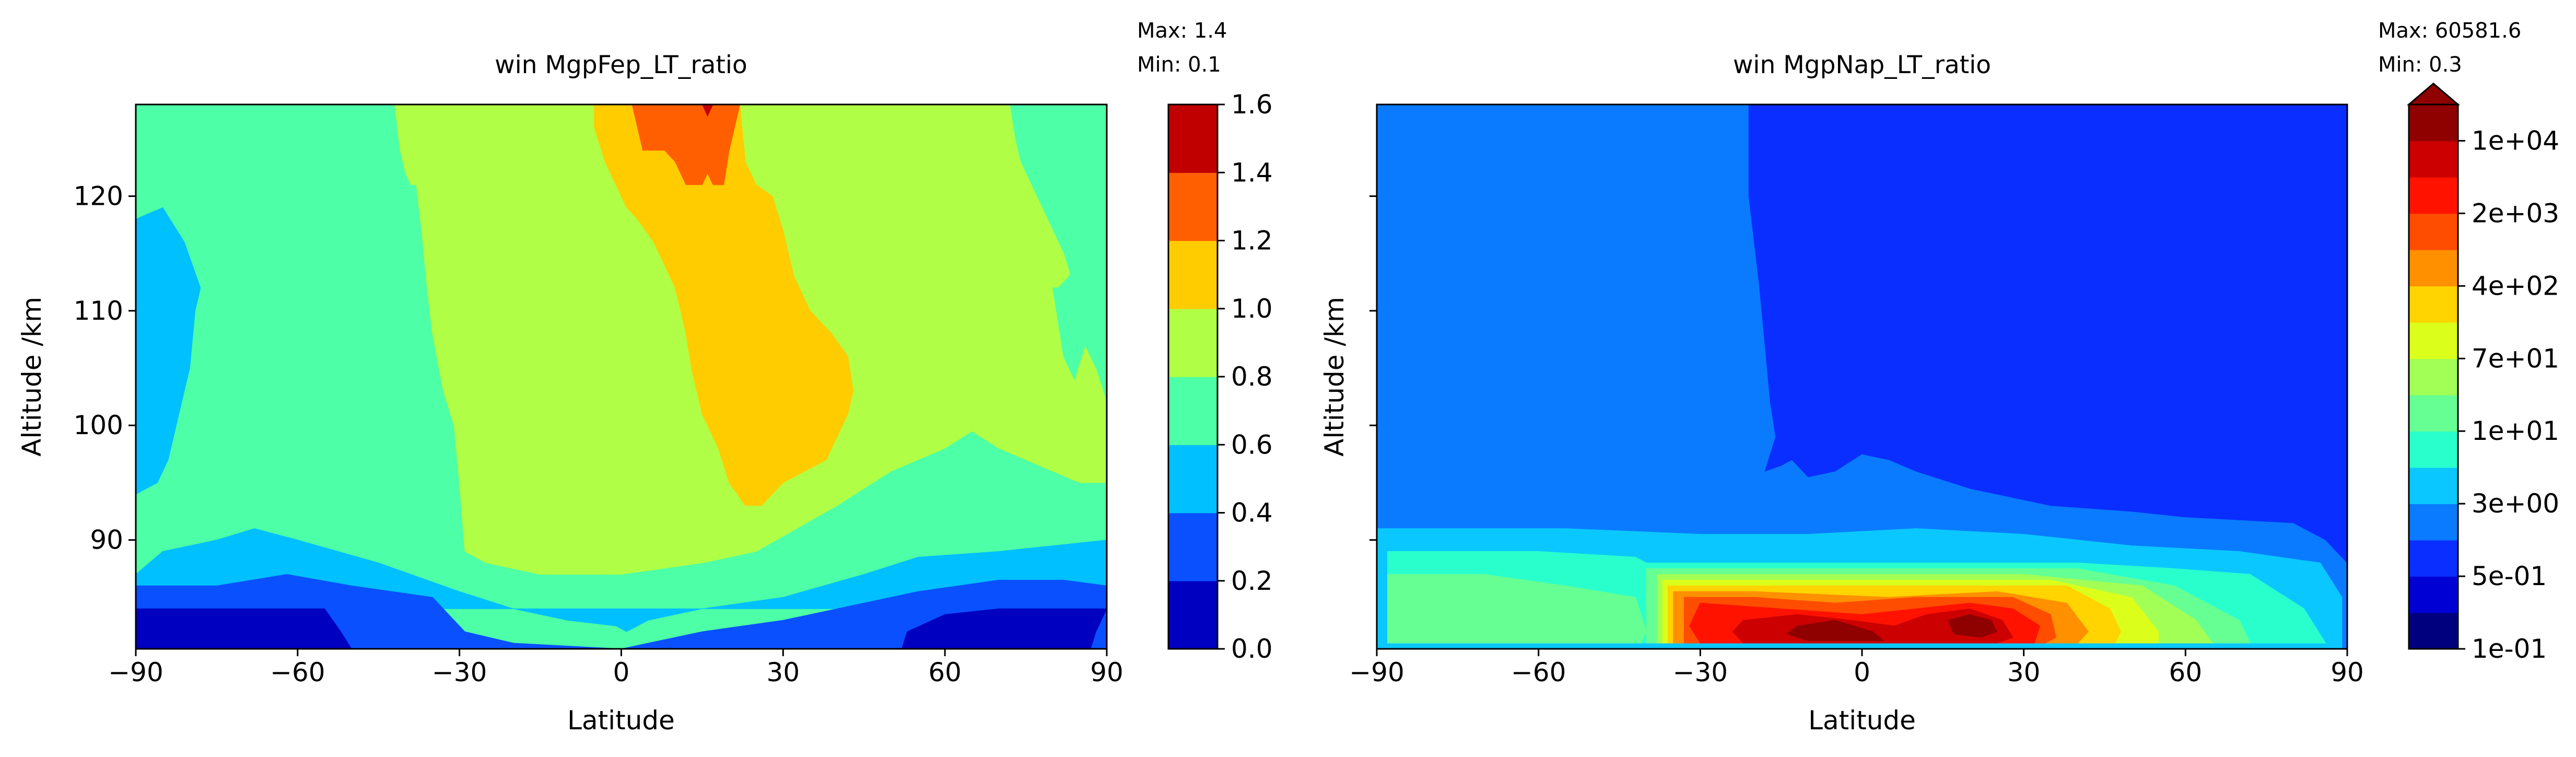 This screenshot has height=757, width=2576. I want to click on y-tick-label: 100, so click(98, 425).